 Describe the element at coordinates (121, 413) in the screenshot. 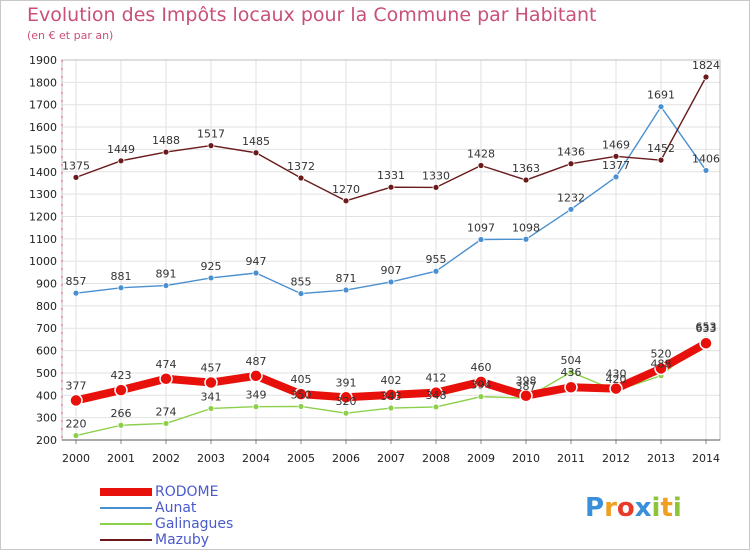

I see `data-label-galinagues: 266` at that location.